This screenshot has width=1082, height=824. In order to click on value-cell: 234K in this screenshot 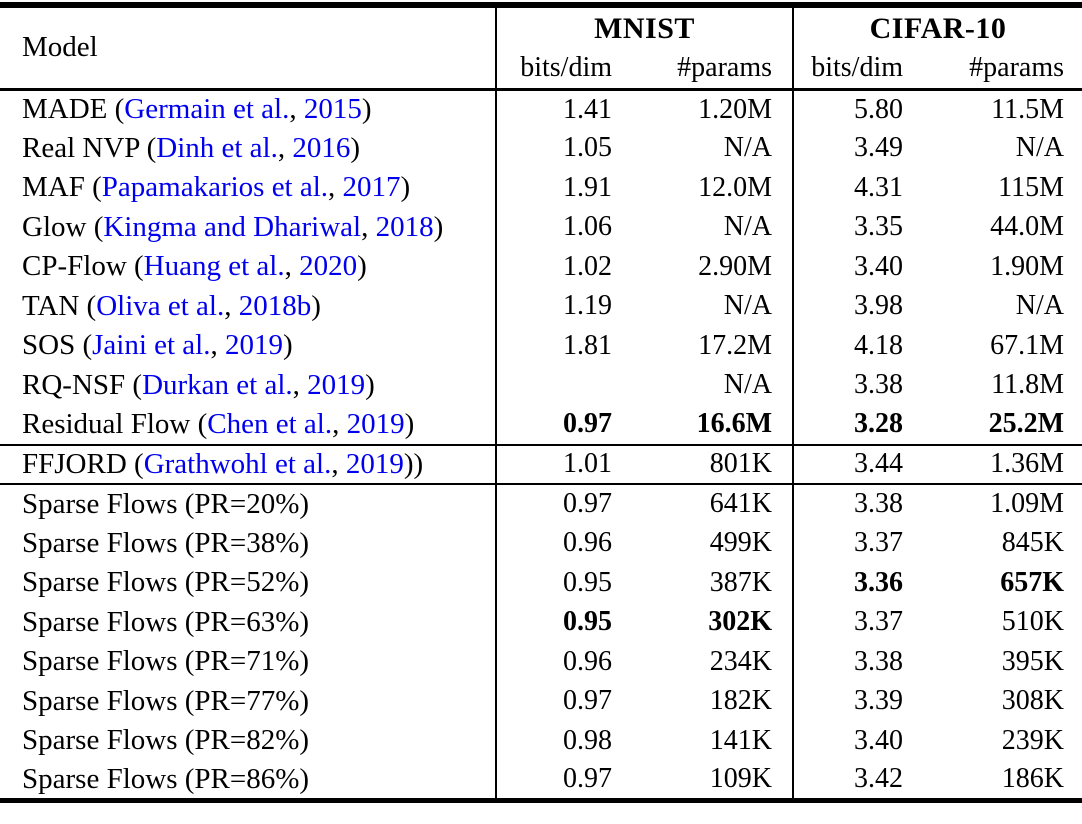, I will do `click(741, 661)`.